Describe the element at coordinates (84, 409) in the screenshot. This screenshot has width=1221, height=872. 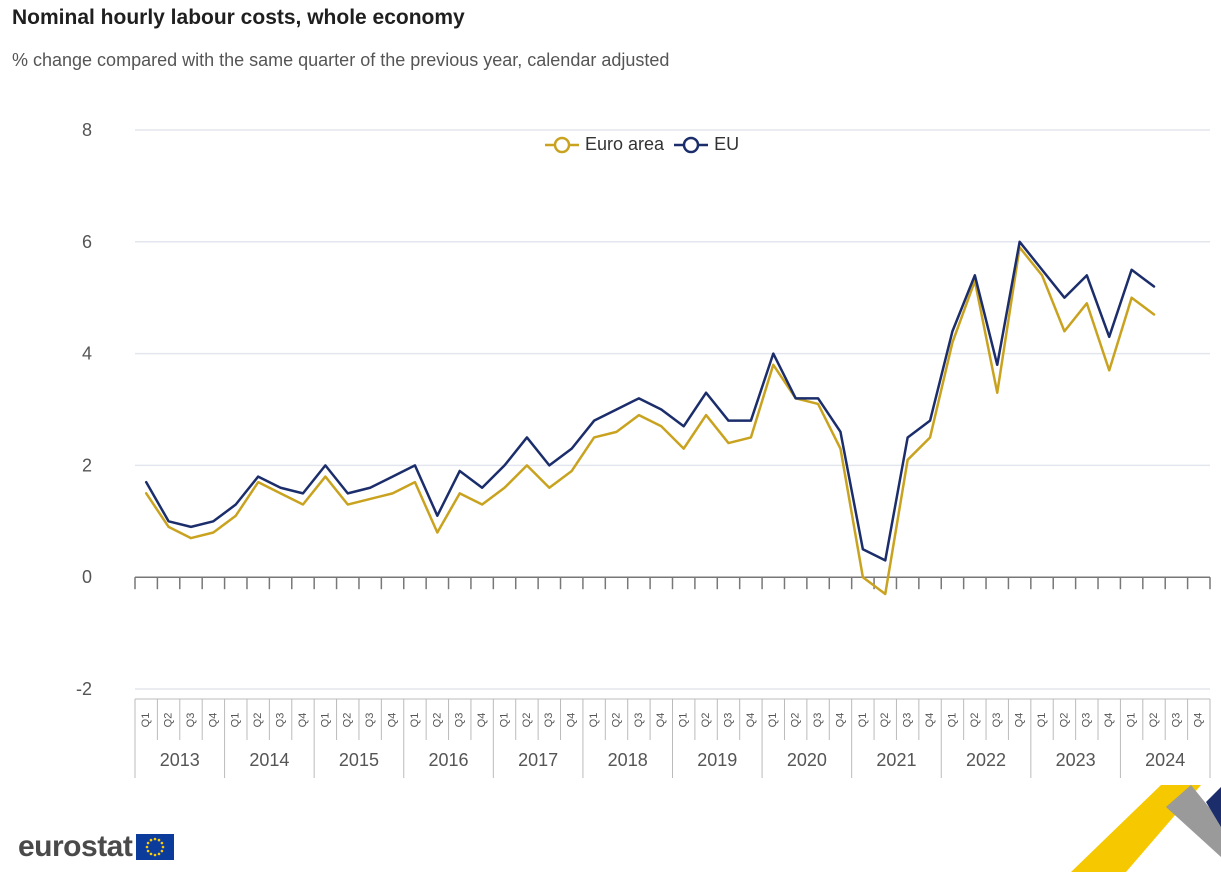
I see `y-axis-ticks: -2 0 2 4 6 8` at that location.